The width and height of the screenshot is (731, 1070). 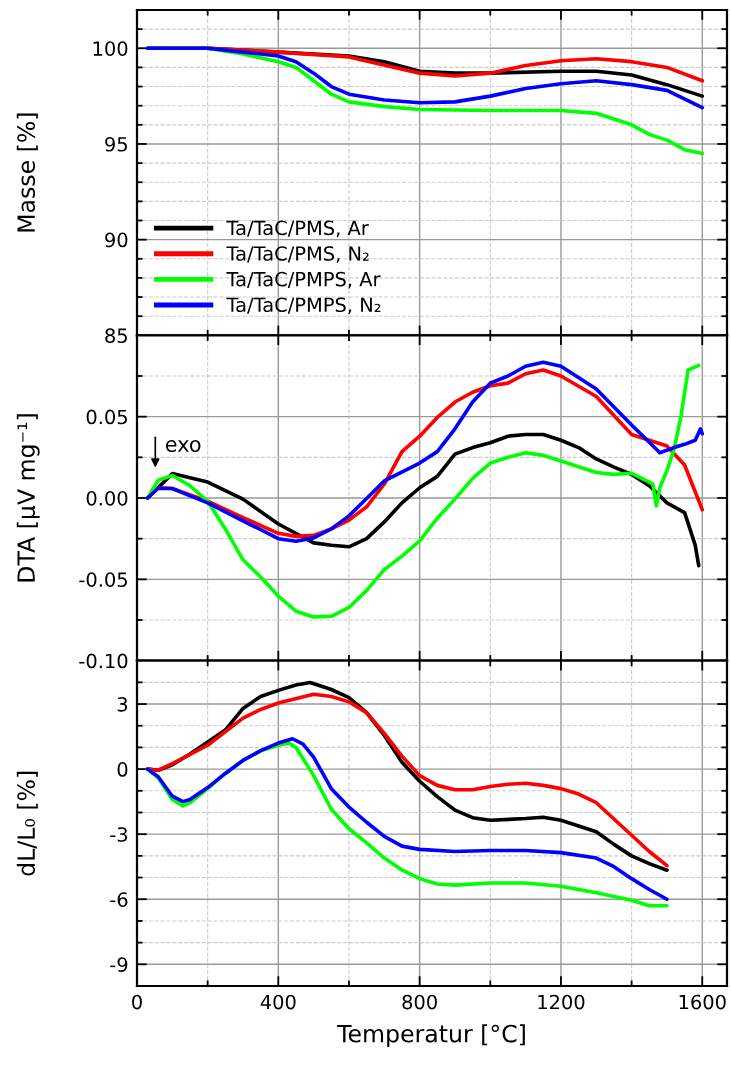 What do you see at coordinates (27, 823) in the screenshot?
I see `y-axis-title: dL/L₀ [%]` at bounding box center [27, 823].